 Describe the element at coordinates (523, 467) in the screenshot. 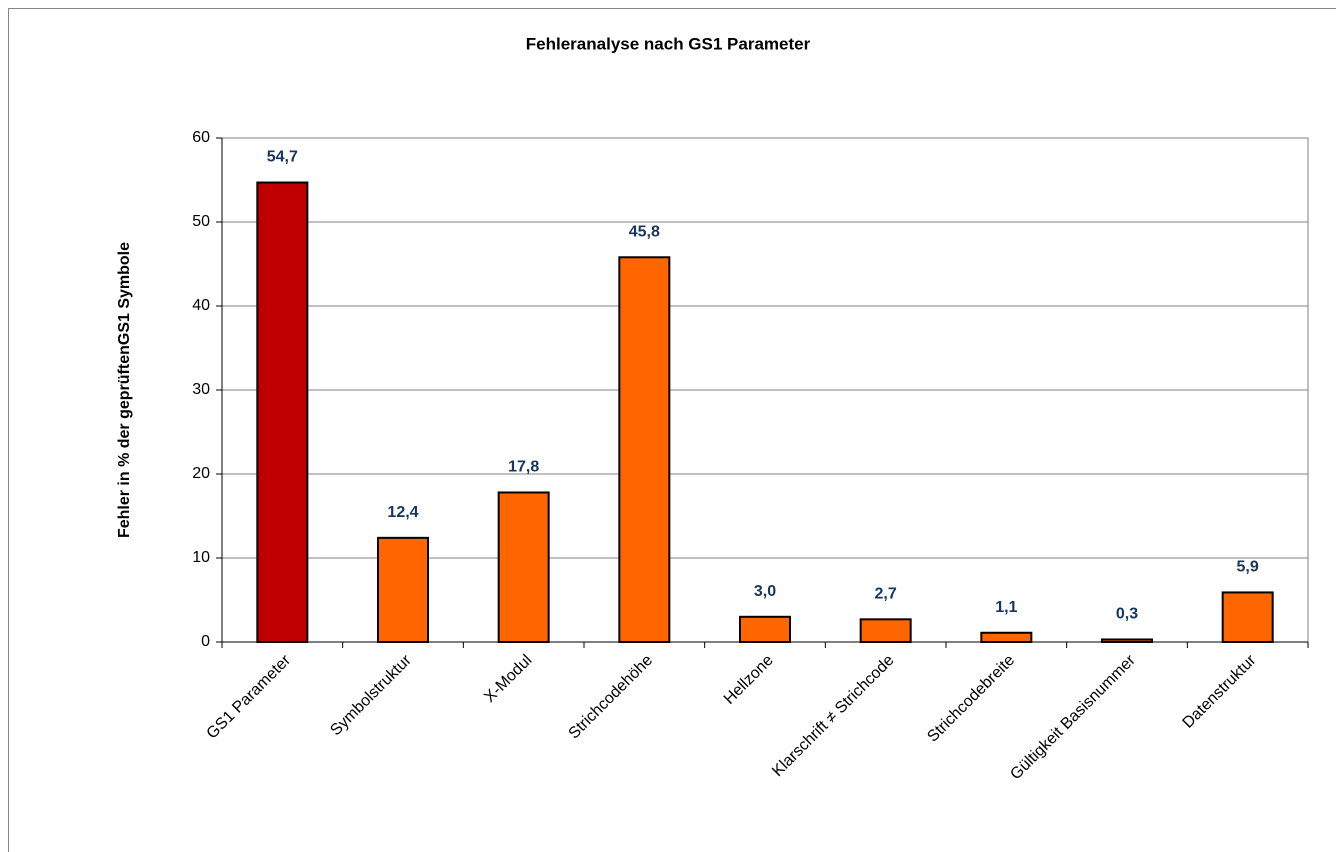

I see `value-label: 17,8` at that location.